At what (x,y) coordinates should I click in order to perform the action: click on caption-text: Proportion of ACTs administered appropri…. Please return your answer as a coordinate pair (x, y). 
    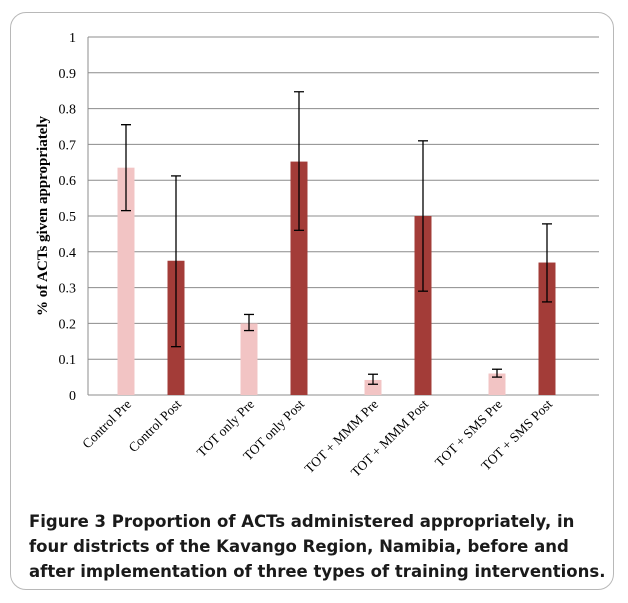
    Looking at the image, I should click on (317, 546).